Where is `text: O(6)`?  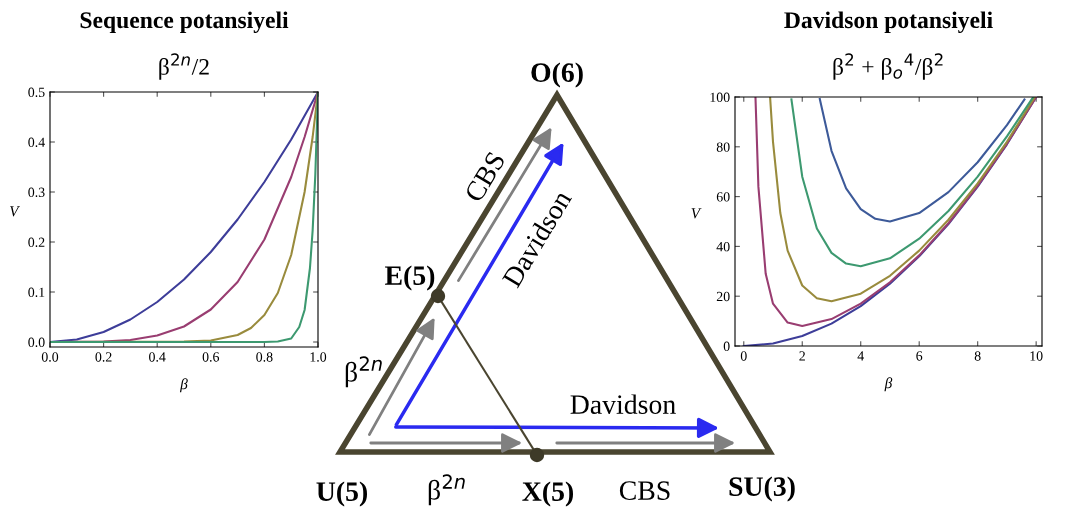 text: O(6) is located at coordinates (557, 75).